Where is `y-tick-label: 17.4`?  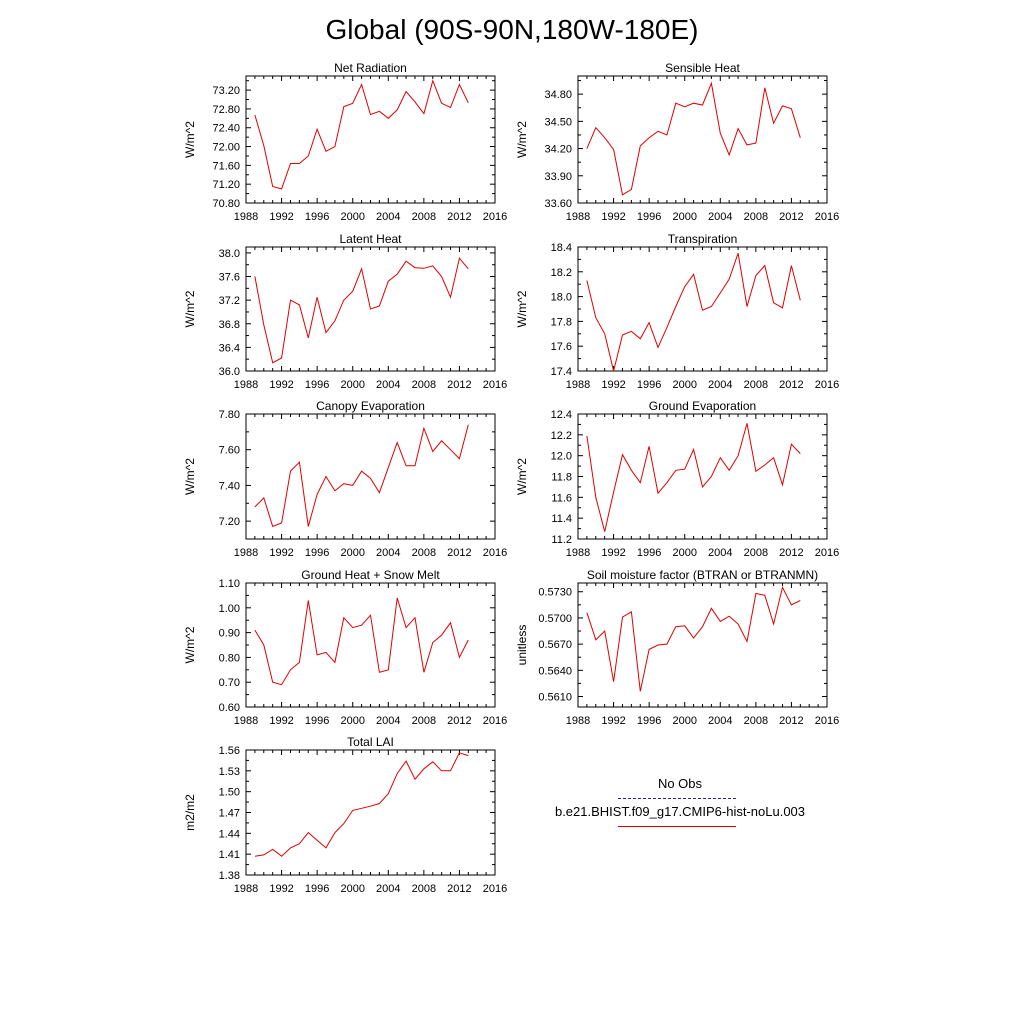 y-tick-label: 17.4 is located at coordinates (561, 372).